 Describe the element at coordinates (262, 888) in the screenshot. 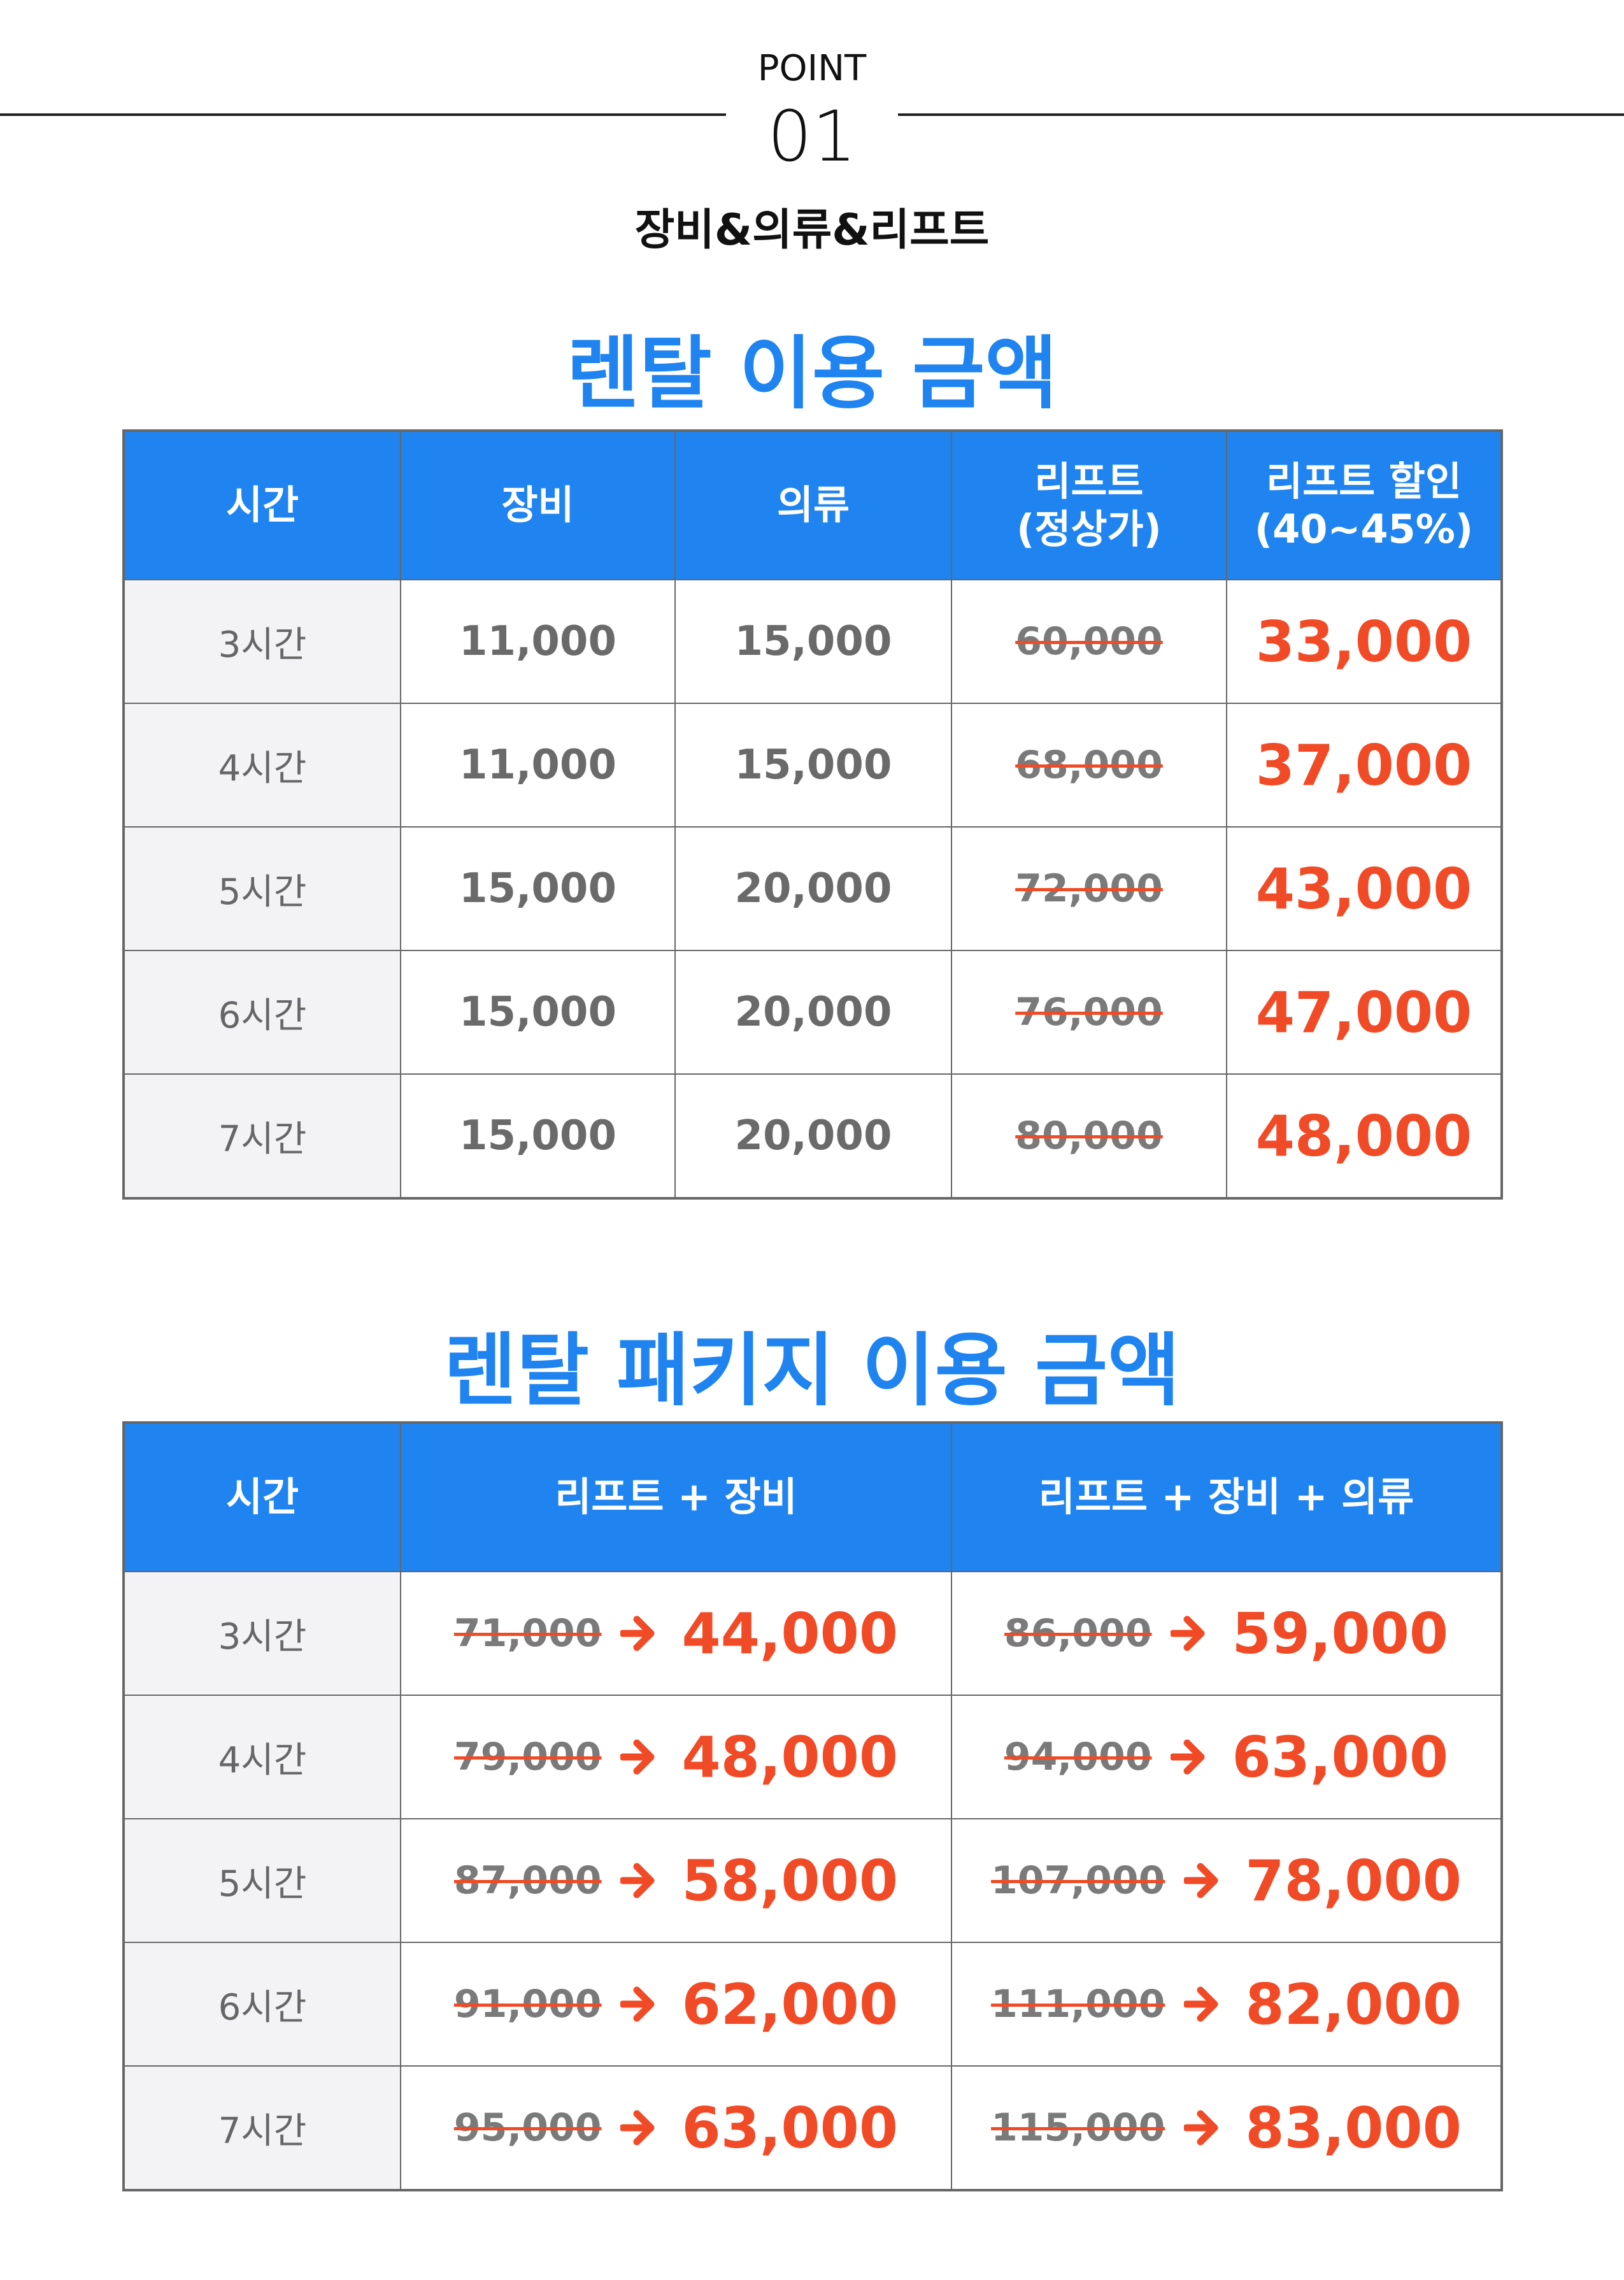

I see `time-cell: 5시간` at that location.